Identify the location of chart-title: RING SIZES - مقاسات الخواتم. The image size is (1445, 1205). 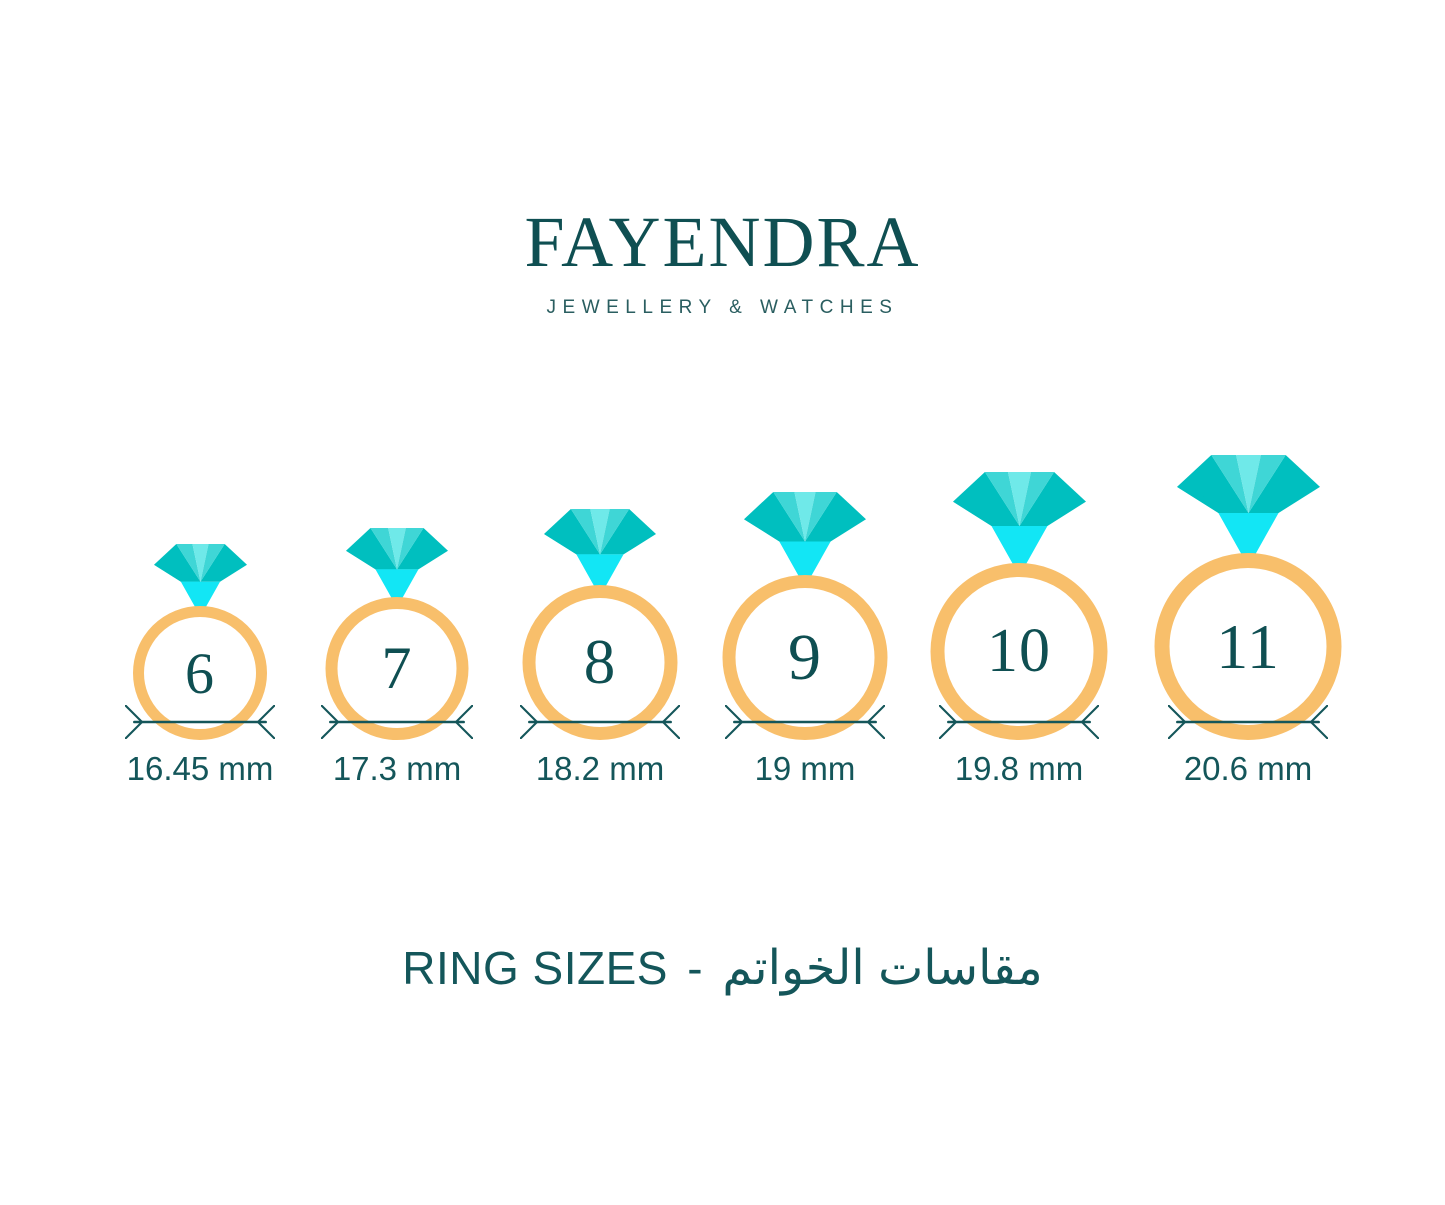
(722, 969).